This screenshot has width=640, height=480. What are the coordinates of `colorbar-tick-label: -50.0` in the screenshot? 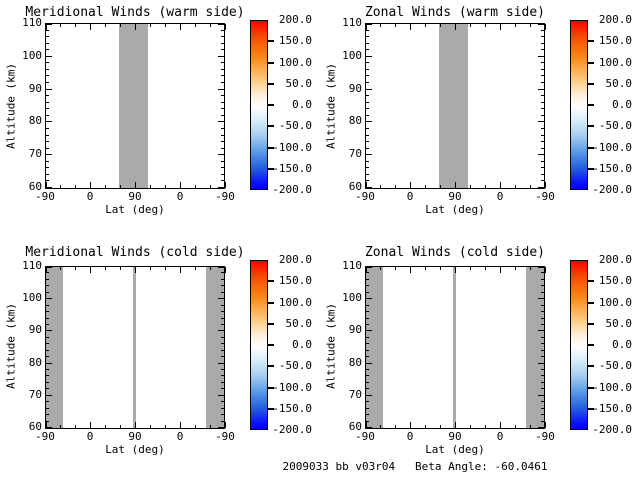 It's located at (295, 366).